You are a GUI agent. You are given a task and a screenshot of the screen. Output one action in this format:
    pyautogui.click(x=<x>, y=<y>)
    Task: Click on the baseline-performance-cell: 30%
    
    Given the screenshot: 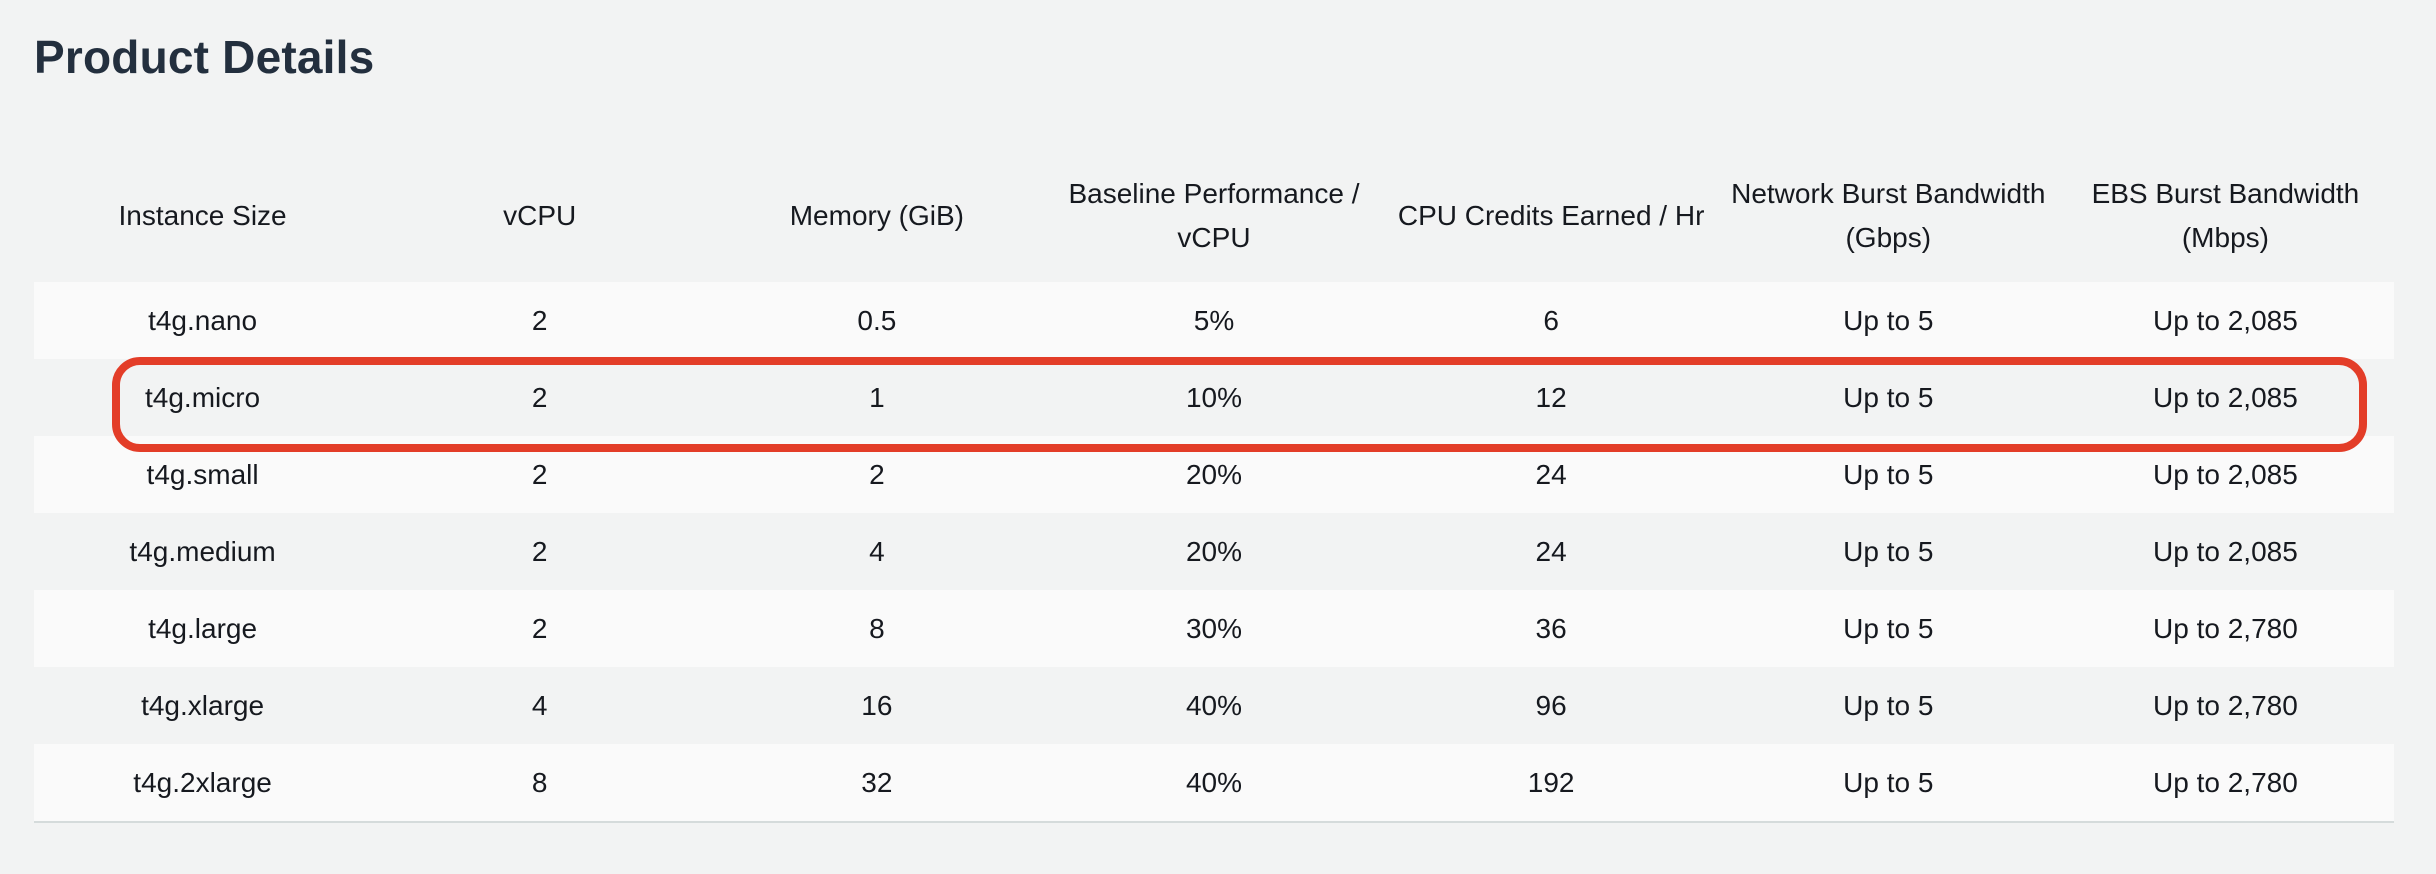 What is the action you would take?
    pyautogui.click(x=1214, y=628)
    